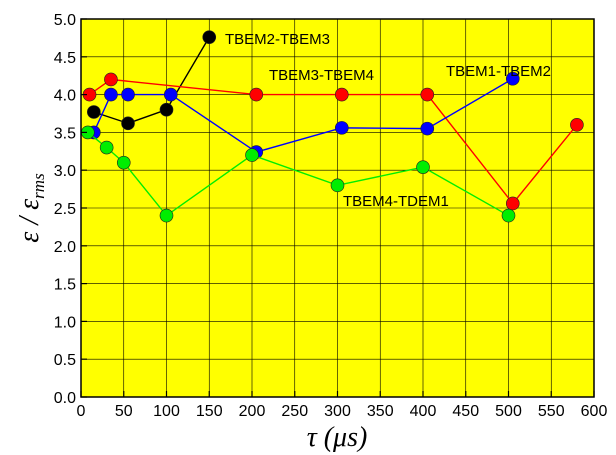 The width and height of the screenshot is (616, 455). I want to click on x-axis-title: τ (μs), so click(337, 437).